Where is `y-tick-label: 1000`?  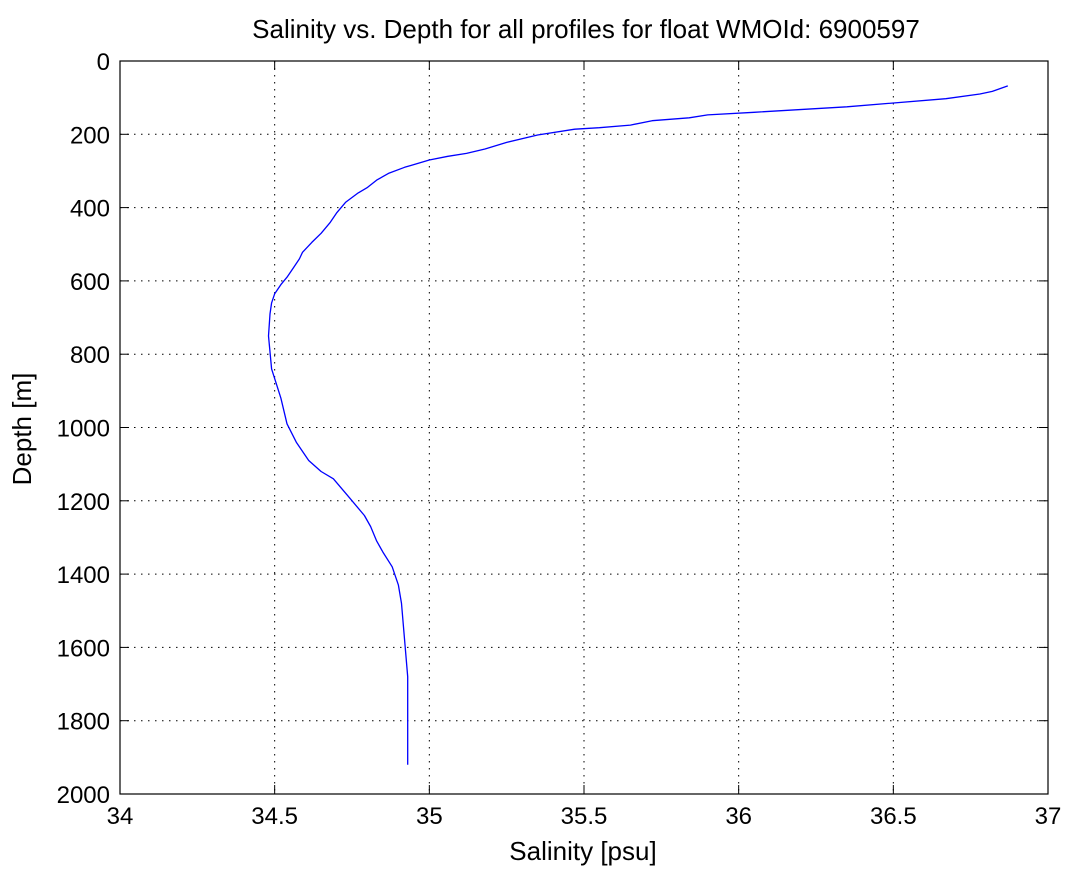
y-tick-label: 1000 is located at coordinates (83, 429).